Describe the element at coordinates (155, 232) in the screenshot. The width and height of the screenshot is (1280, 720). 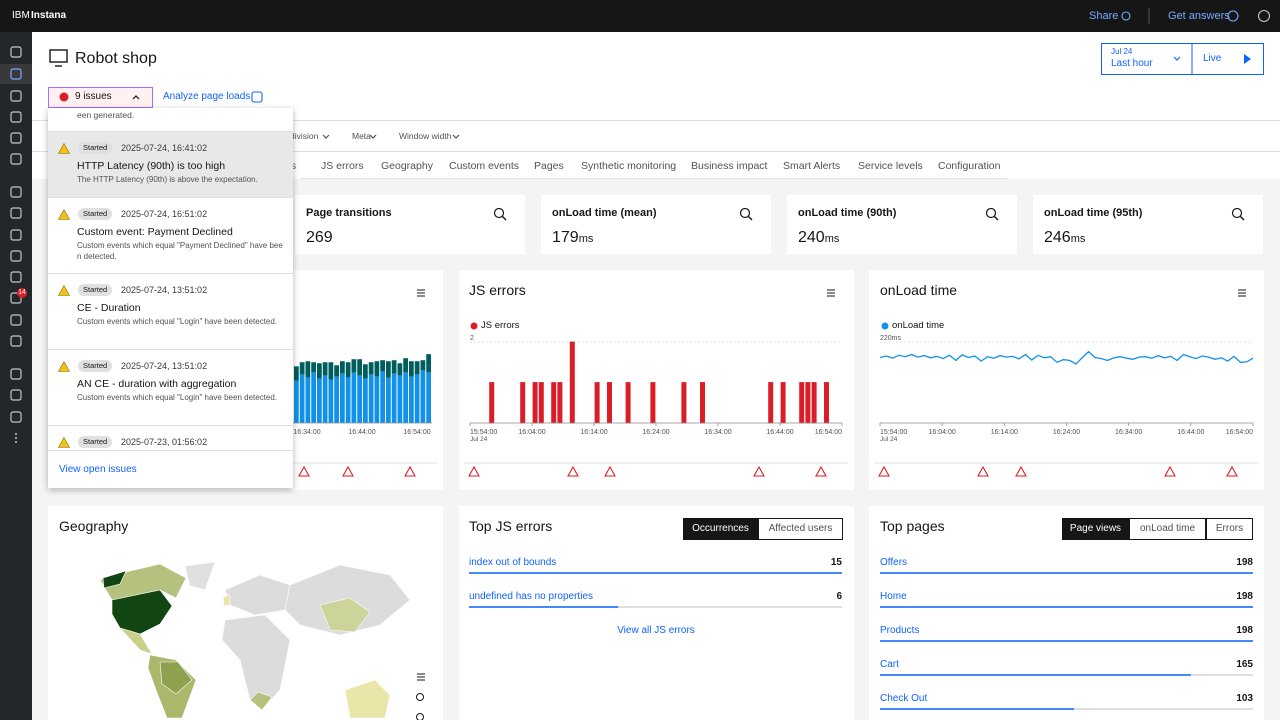
I see `issue-title: Custom event: Payment Declined` at that location.